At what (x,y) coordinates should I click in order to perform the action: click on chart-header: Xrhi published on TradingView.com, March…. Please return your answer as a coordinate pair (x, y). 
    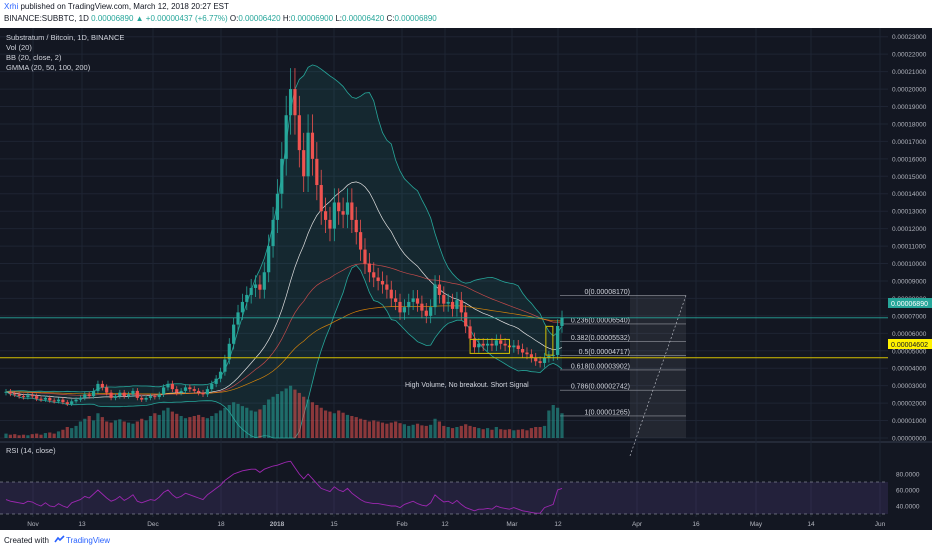
    Looking at the image, I should click on (466, 14).